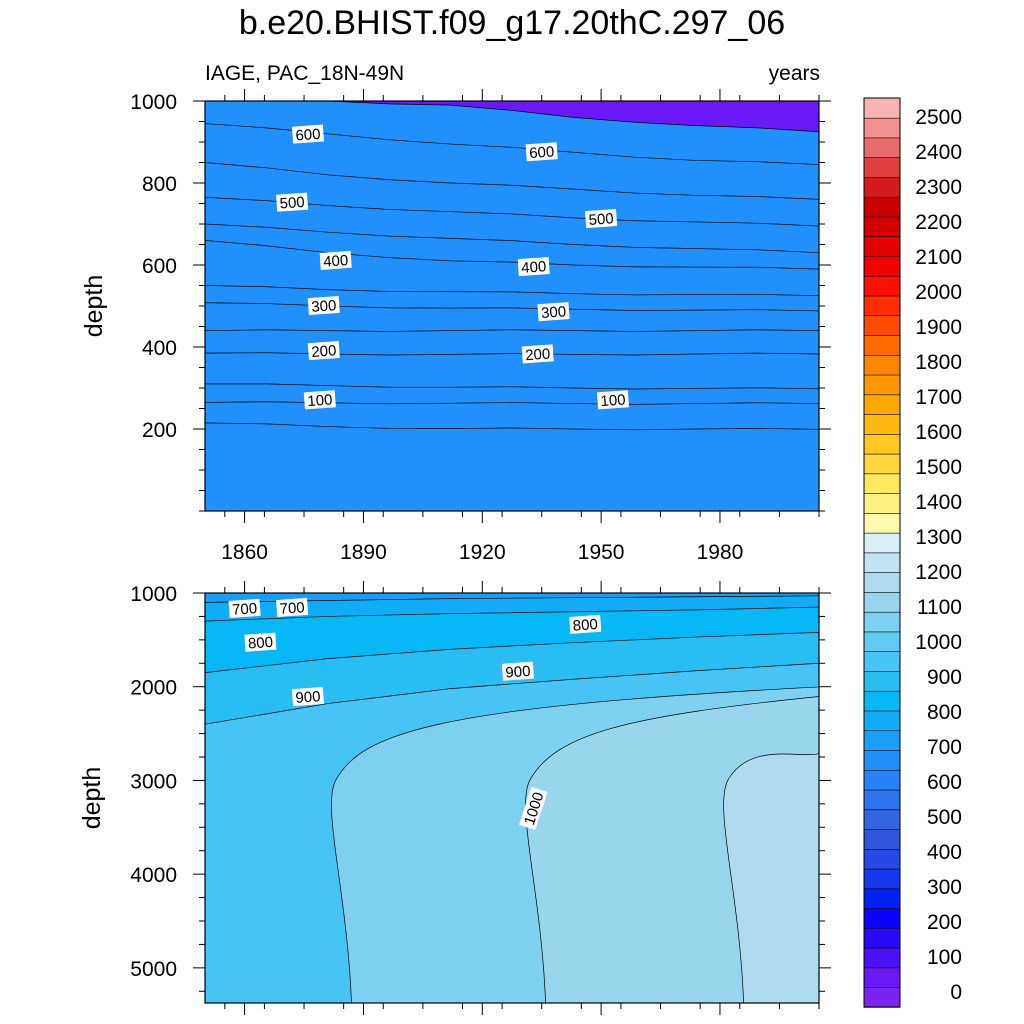 Image resolution: width=1024 pixels, height=1024 pixels. I want to click on colorbar-label: 800, so click(944, 712).